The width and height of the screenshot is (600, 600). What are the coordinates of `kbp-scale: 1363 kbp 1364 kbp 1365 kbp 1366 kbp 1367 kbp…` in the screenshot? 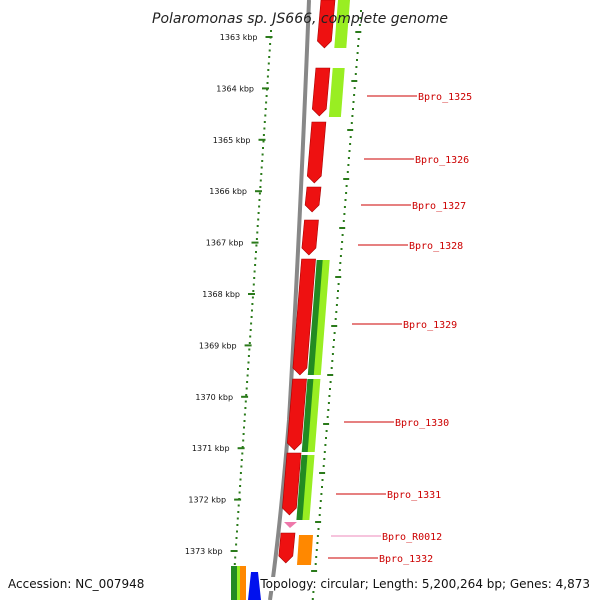 It's located at (229, 294).